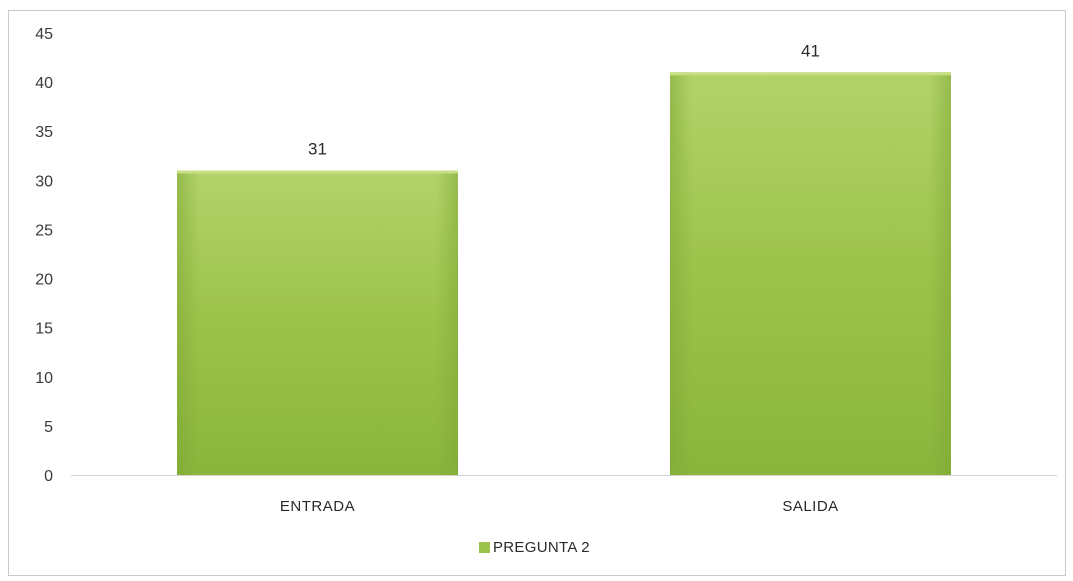 Image resolution: width=1073 pixels, height=581 pixels. I want to click on y-tick-label: 15, so click(44, 329).